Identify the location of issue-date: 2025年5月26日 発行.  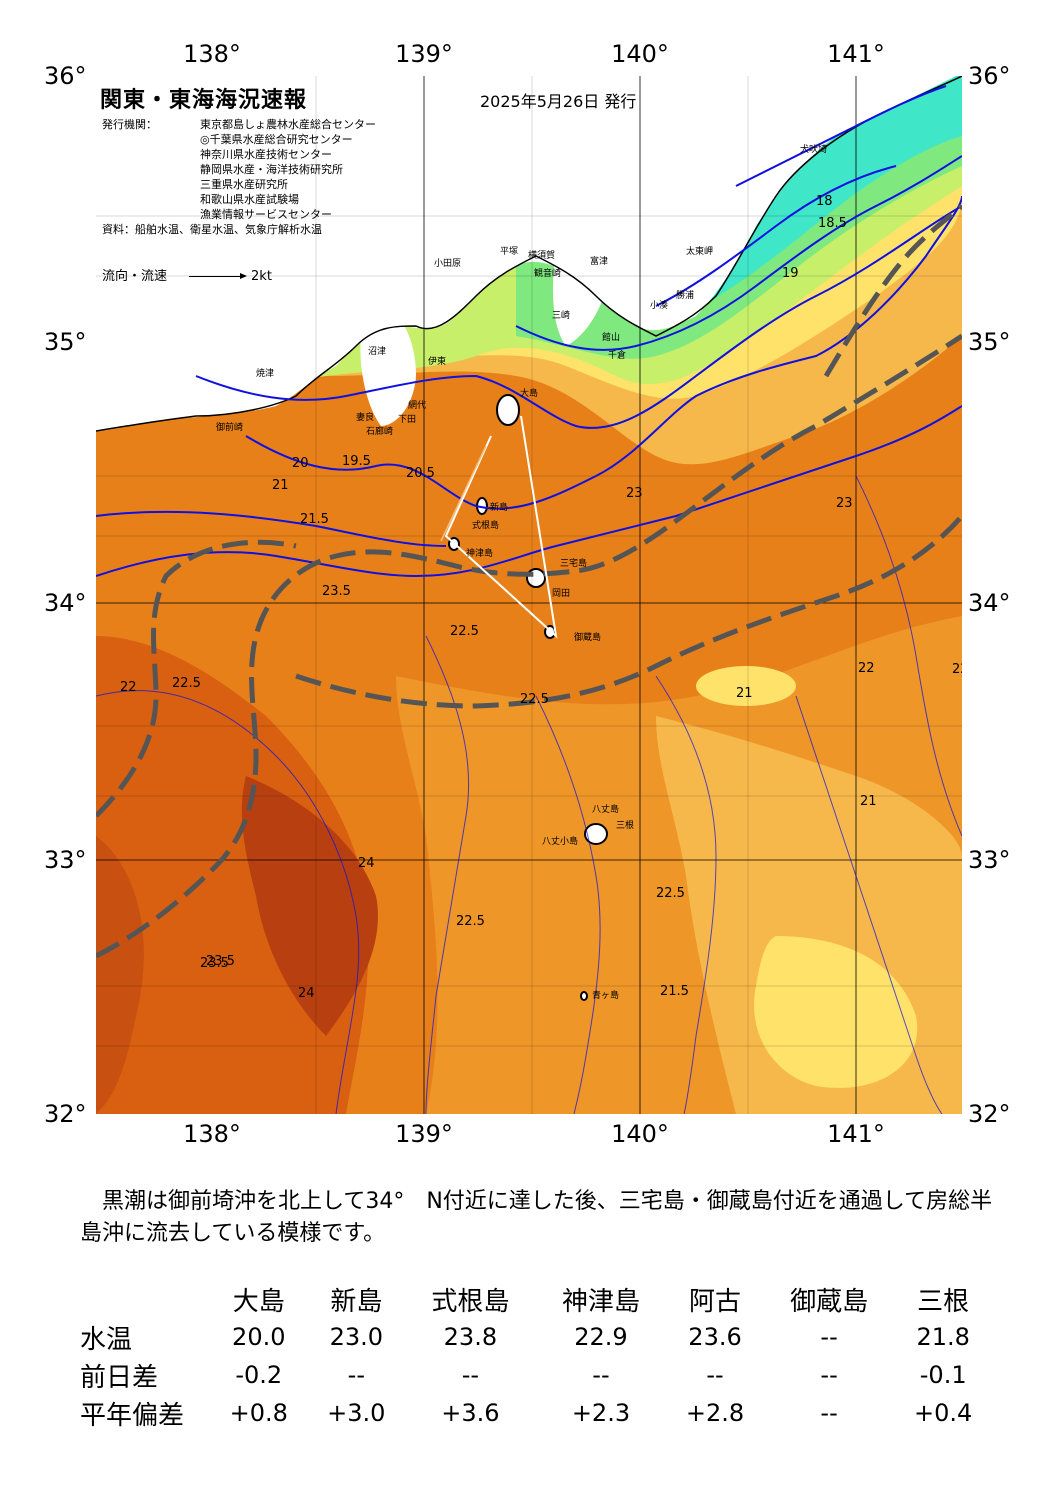
(558, 101).